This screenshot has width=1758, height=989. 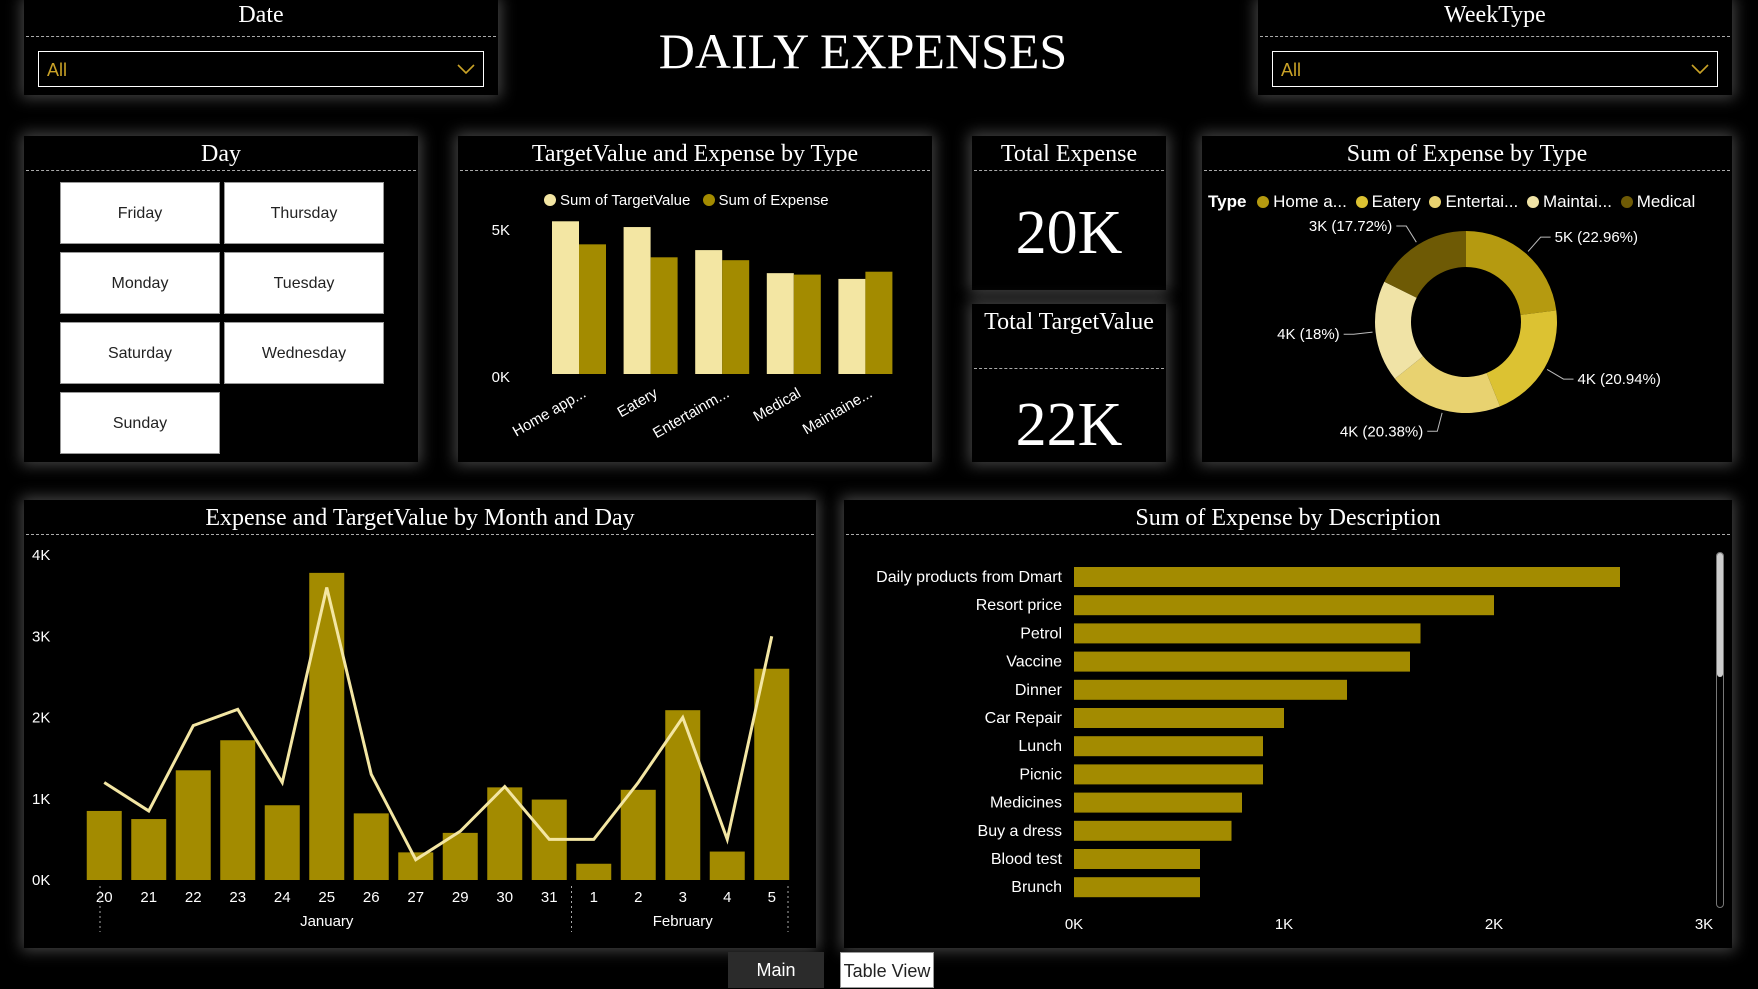 I want to click on scrollbar, so click(x=1720, y=730).